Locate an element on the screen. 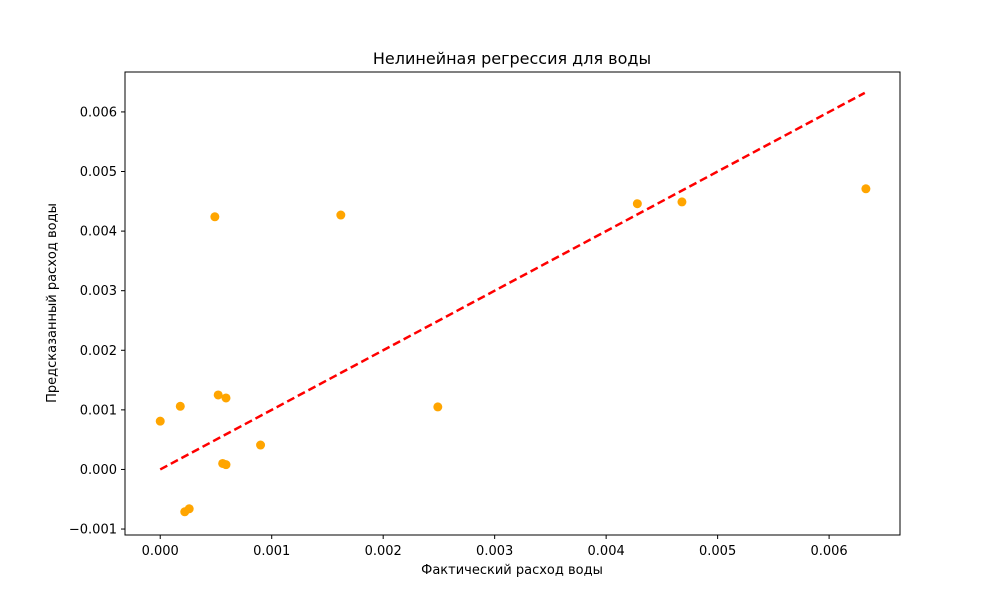 This screenshot has width=1000, height=600. y-tick-label: 0.000 is located at coordinates (98, 470).